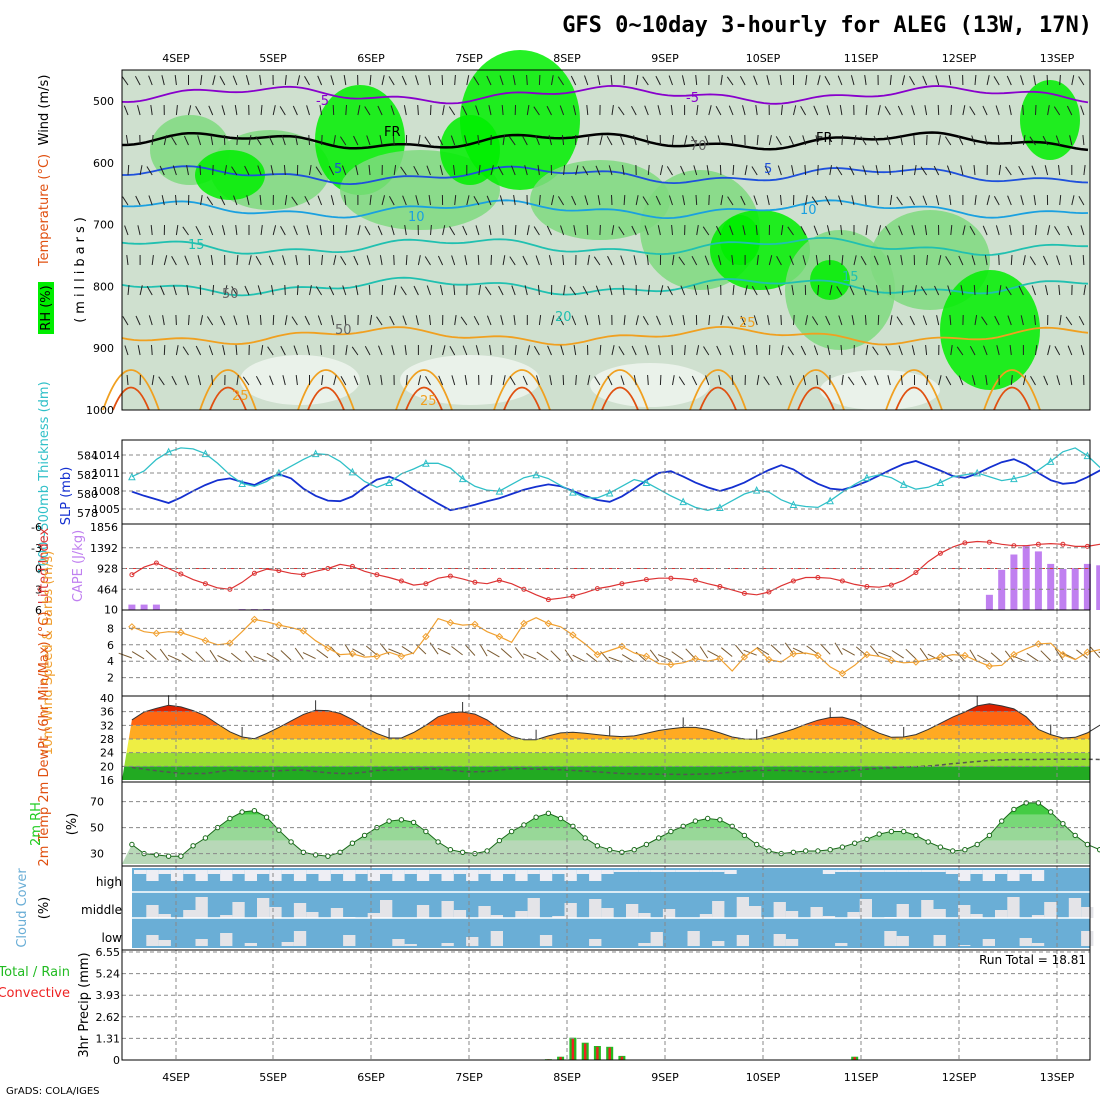 The height and width of the screenshot is (1100, 1100). What do you see at coordinates (763, 58) in the screenshot?
I see `date-label-top: 10SEP` at bounding box center [763, 58].